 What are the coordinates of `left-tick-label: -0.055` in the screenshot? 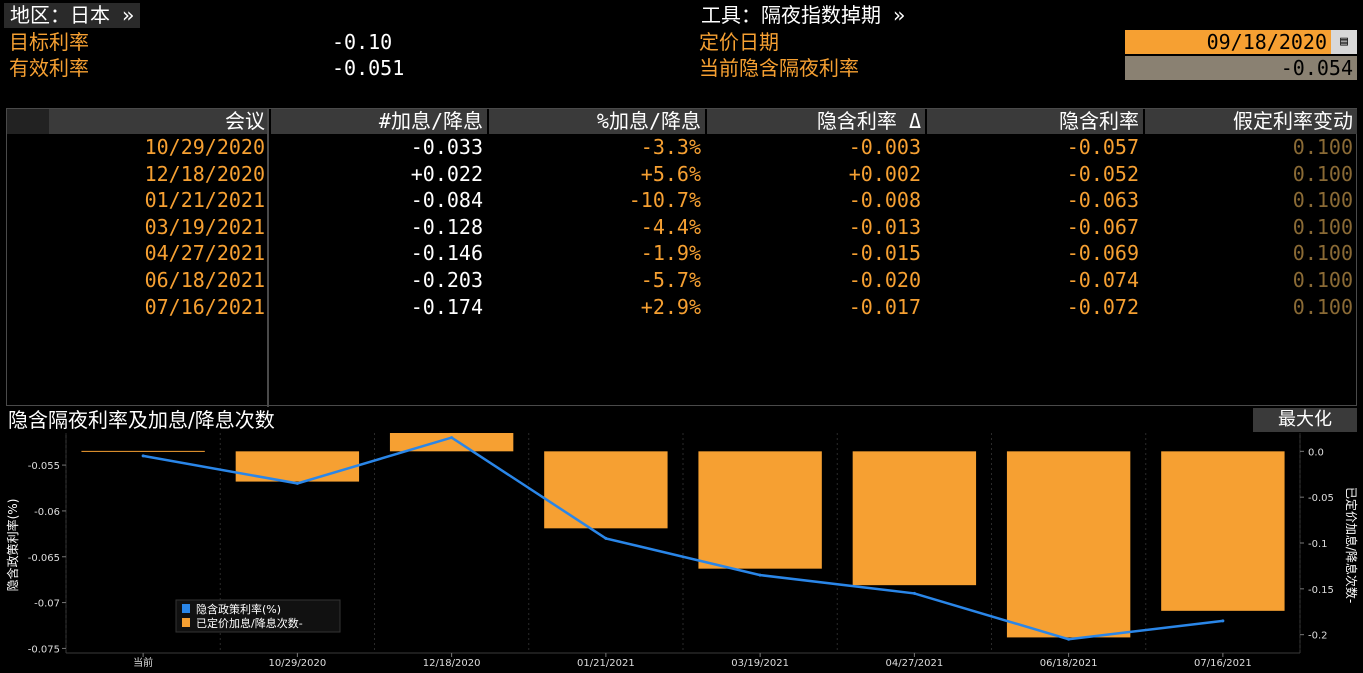 It's located at (44, 466).